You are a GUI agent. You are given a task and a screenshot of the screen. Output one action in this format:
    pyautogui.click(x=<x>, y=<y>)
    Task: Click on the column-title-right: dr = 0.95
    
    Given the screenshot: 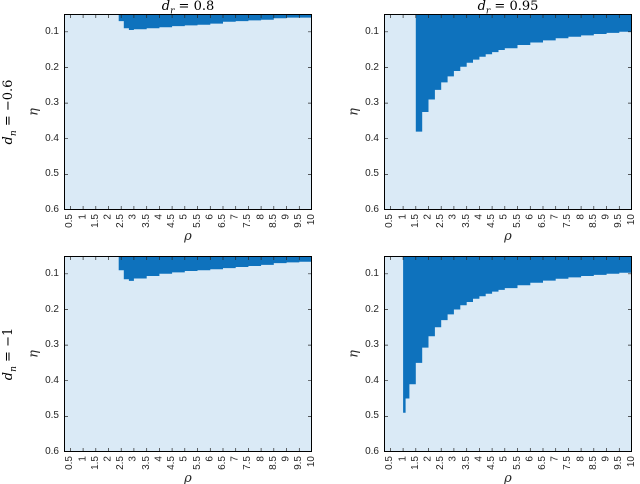 What is the action you would take?
    pyautogui.click(x=508, y=8)
    